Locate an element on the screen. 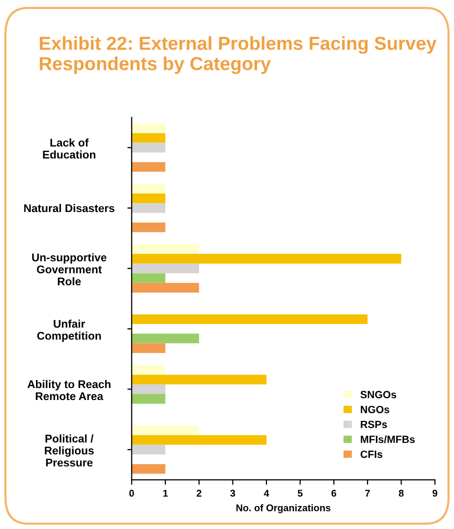 This screenshot has height=529, width=454. legend-label: CFIs is located at coordinates (371, 454).